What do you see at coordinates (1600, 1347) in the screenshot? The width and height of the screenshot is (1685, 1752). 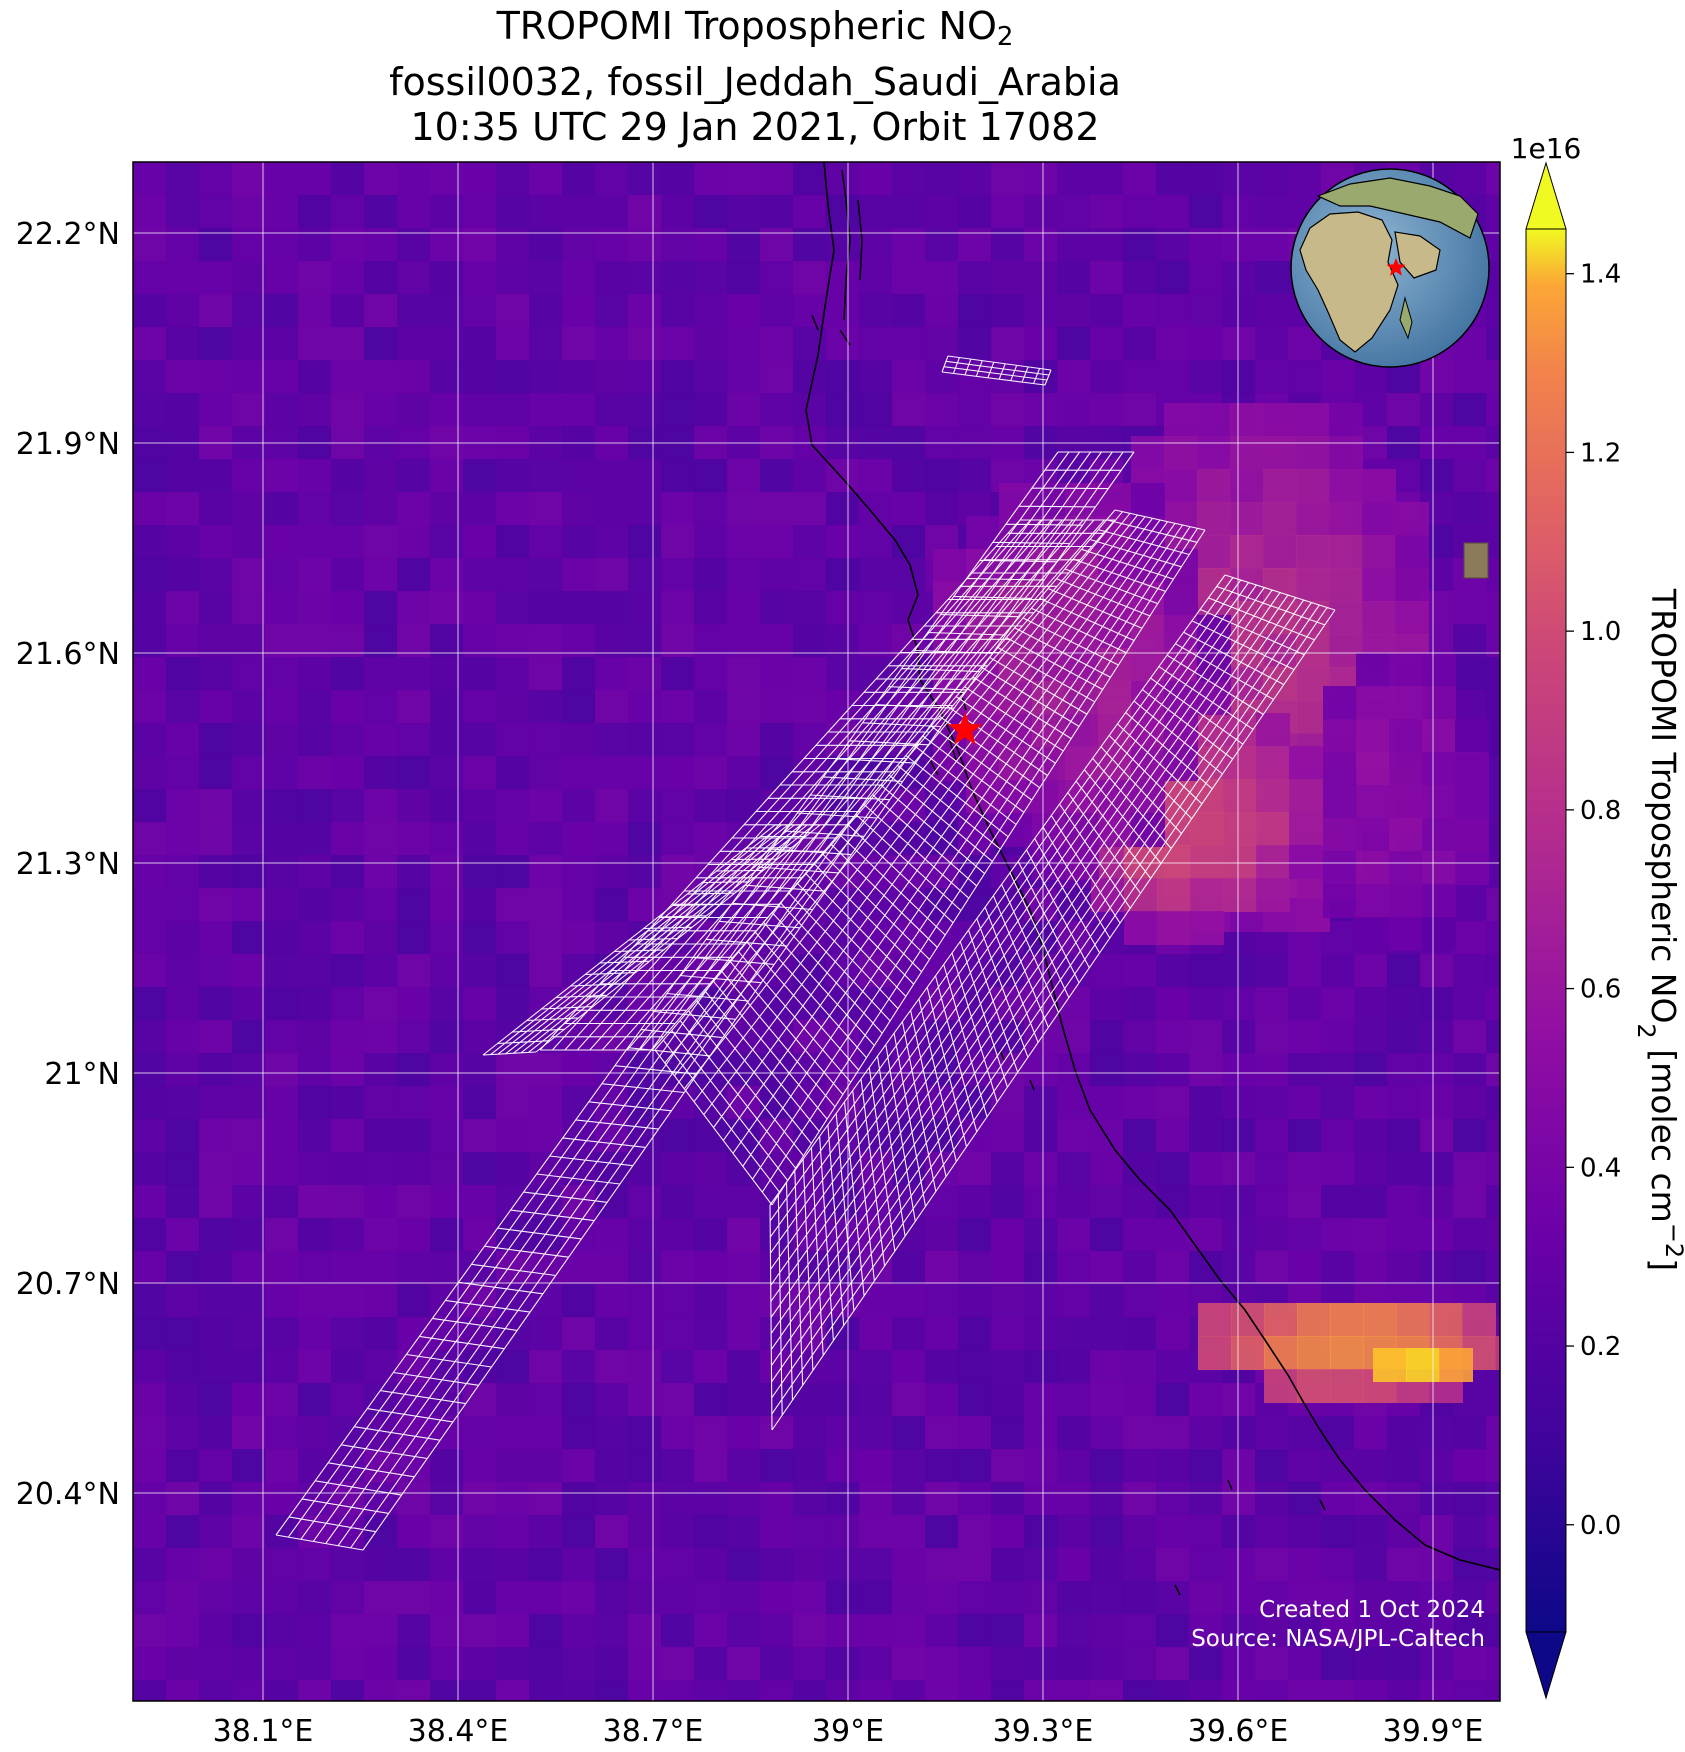 I see `colorbar-tick-label: 0.2` at bounding box center [1600, 1347].